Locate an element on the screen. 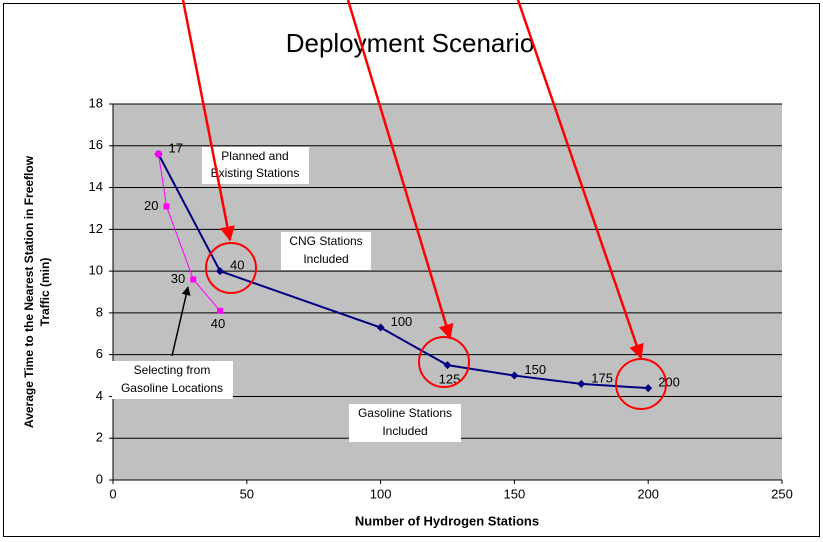 Image resolution: width=823 pixels, height=542 pixels. y-tick-label: 8 is located at coordinates (99, 311).